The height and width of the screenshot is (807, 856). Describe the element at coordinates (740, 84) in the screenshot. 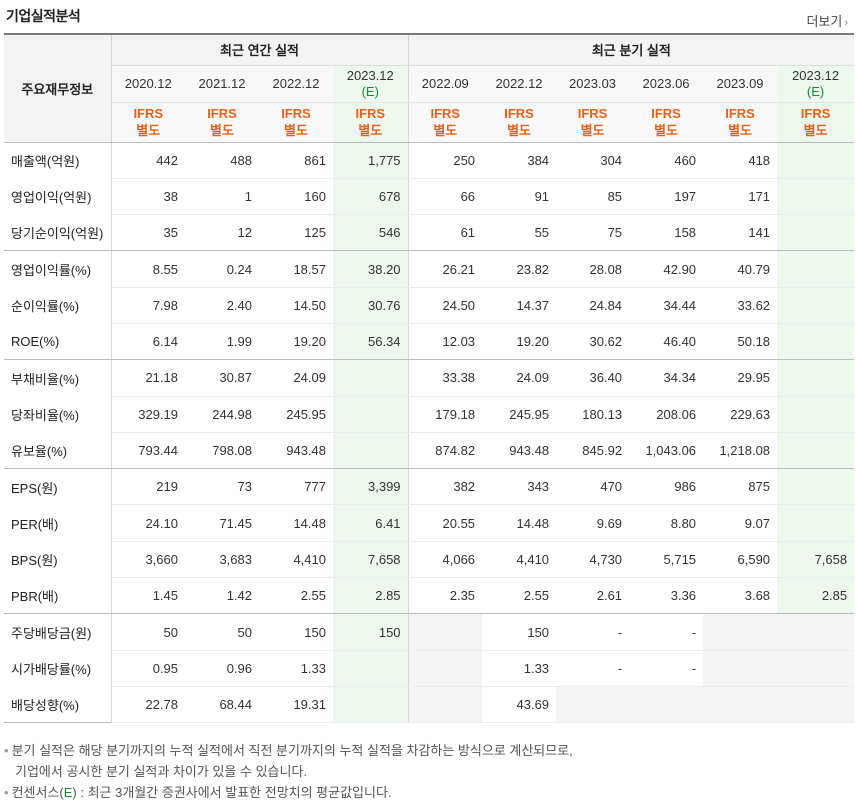

I see `period-header: 2023.09` at that location.